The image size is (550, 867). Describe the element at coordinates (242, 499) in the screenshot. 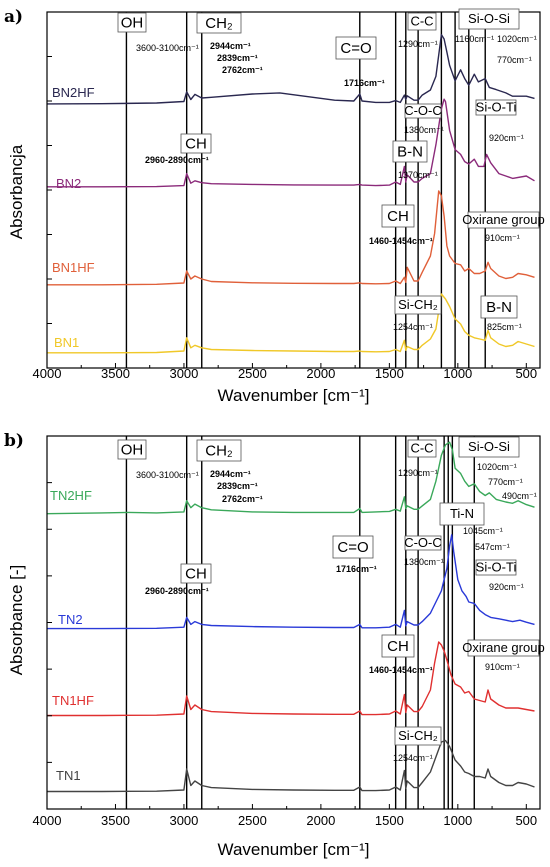

I see `annotation-wavenumber: 2762cm⁻¹` at that location.